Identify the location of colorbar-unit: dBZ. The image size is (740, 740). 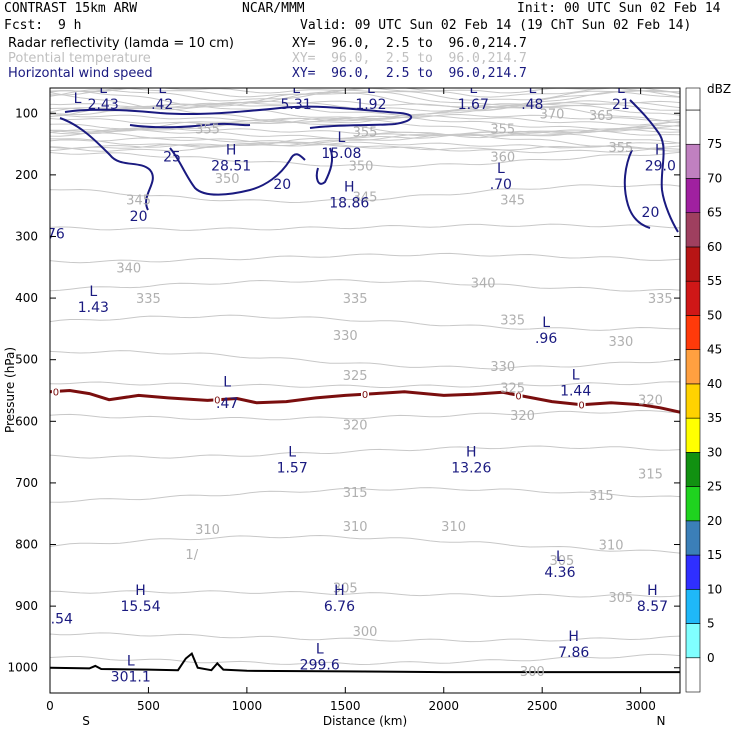
(719, 89).